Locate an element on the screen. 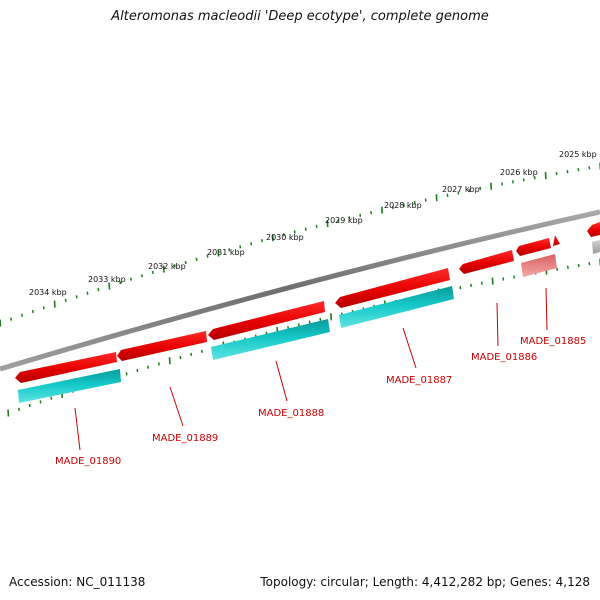  kbp-label-2026: 2026 kbp is located at coordinates (519, 172).